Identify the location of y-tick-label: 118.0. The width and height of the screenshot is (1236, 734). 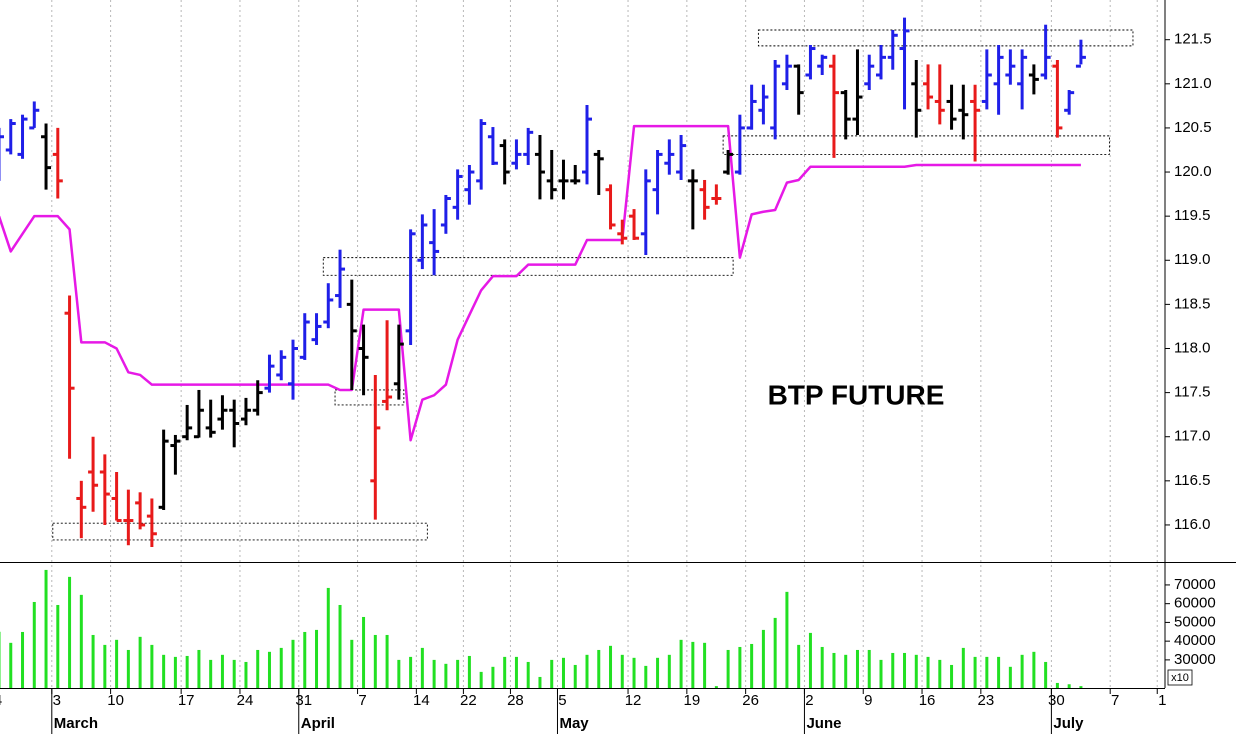
(1192, 347).